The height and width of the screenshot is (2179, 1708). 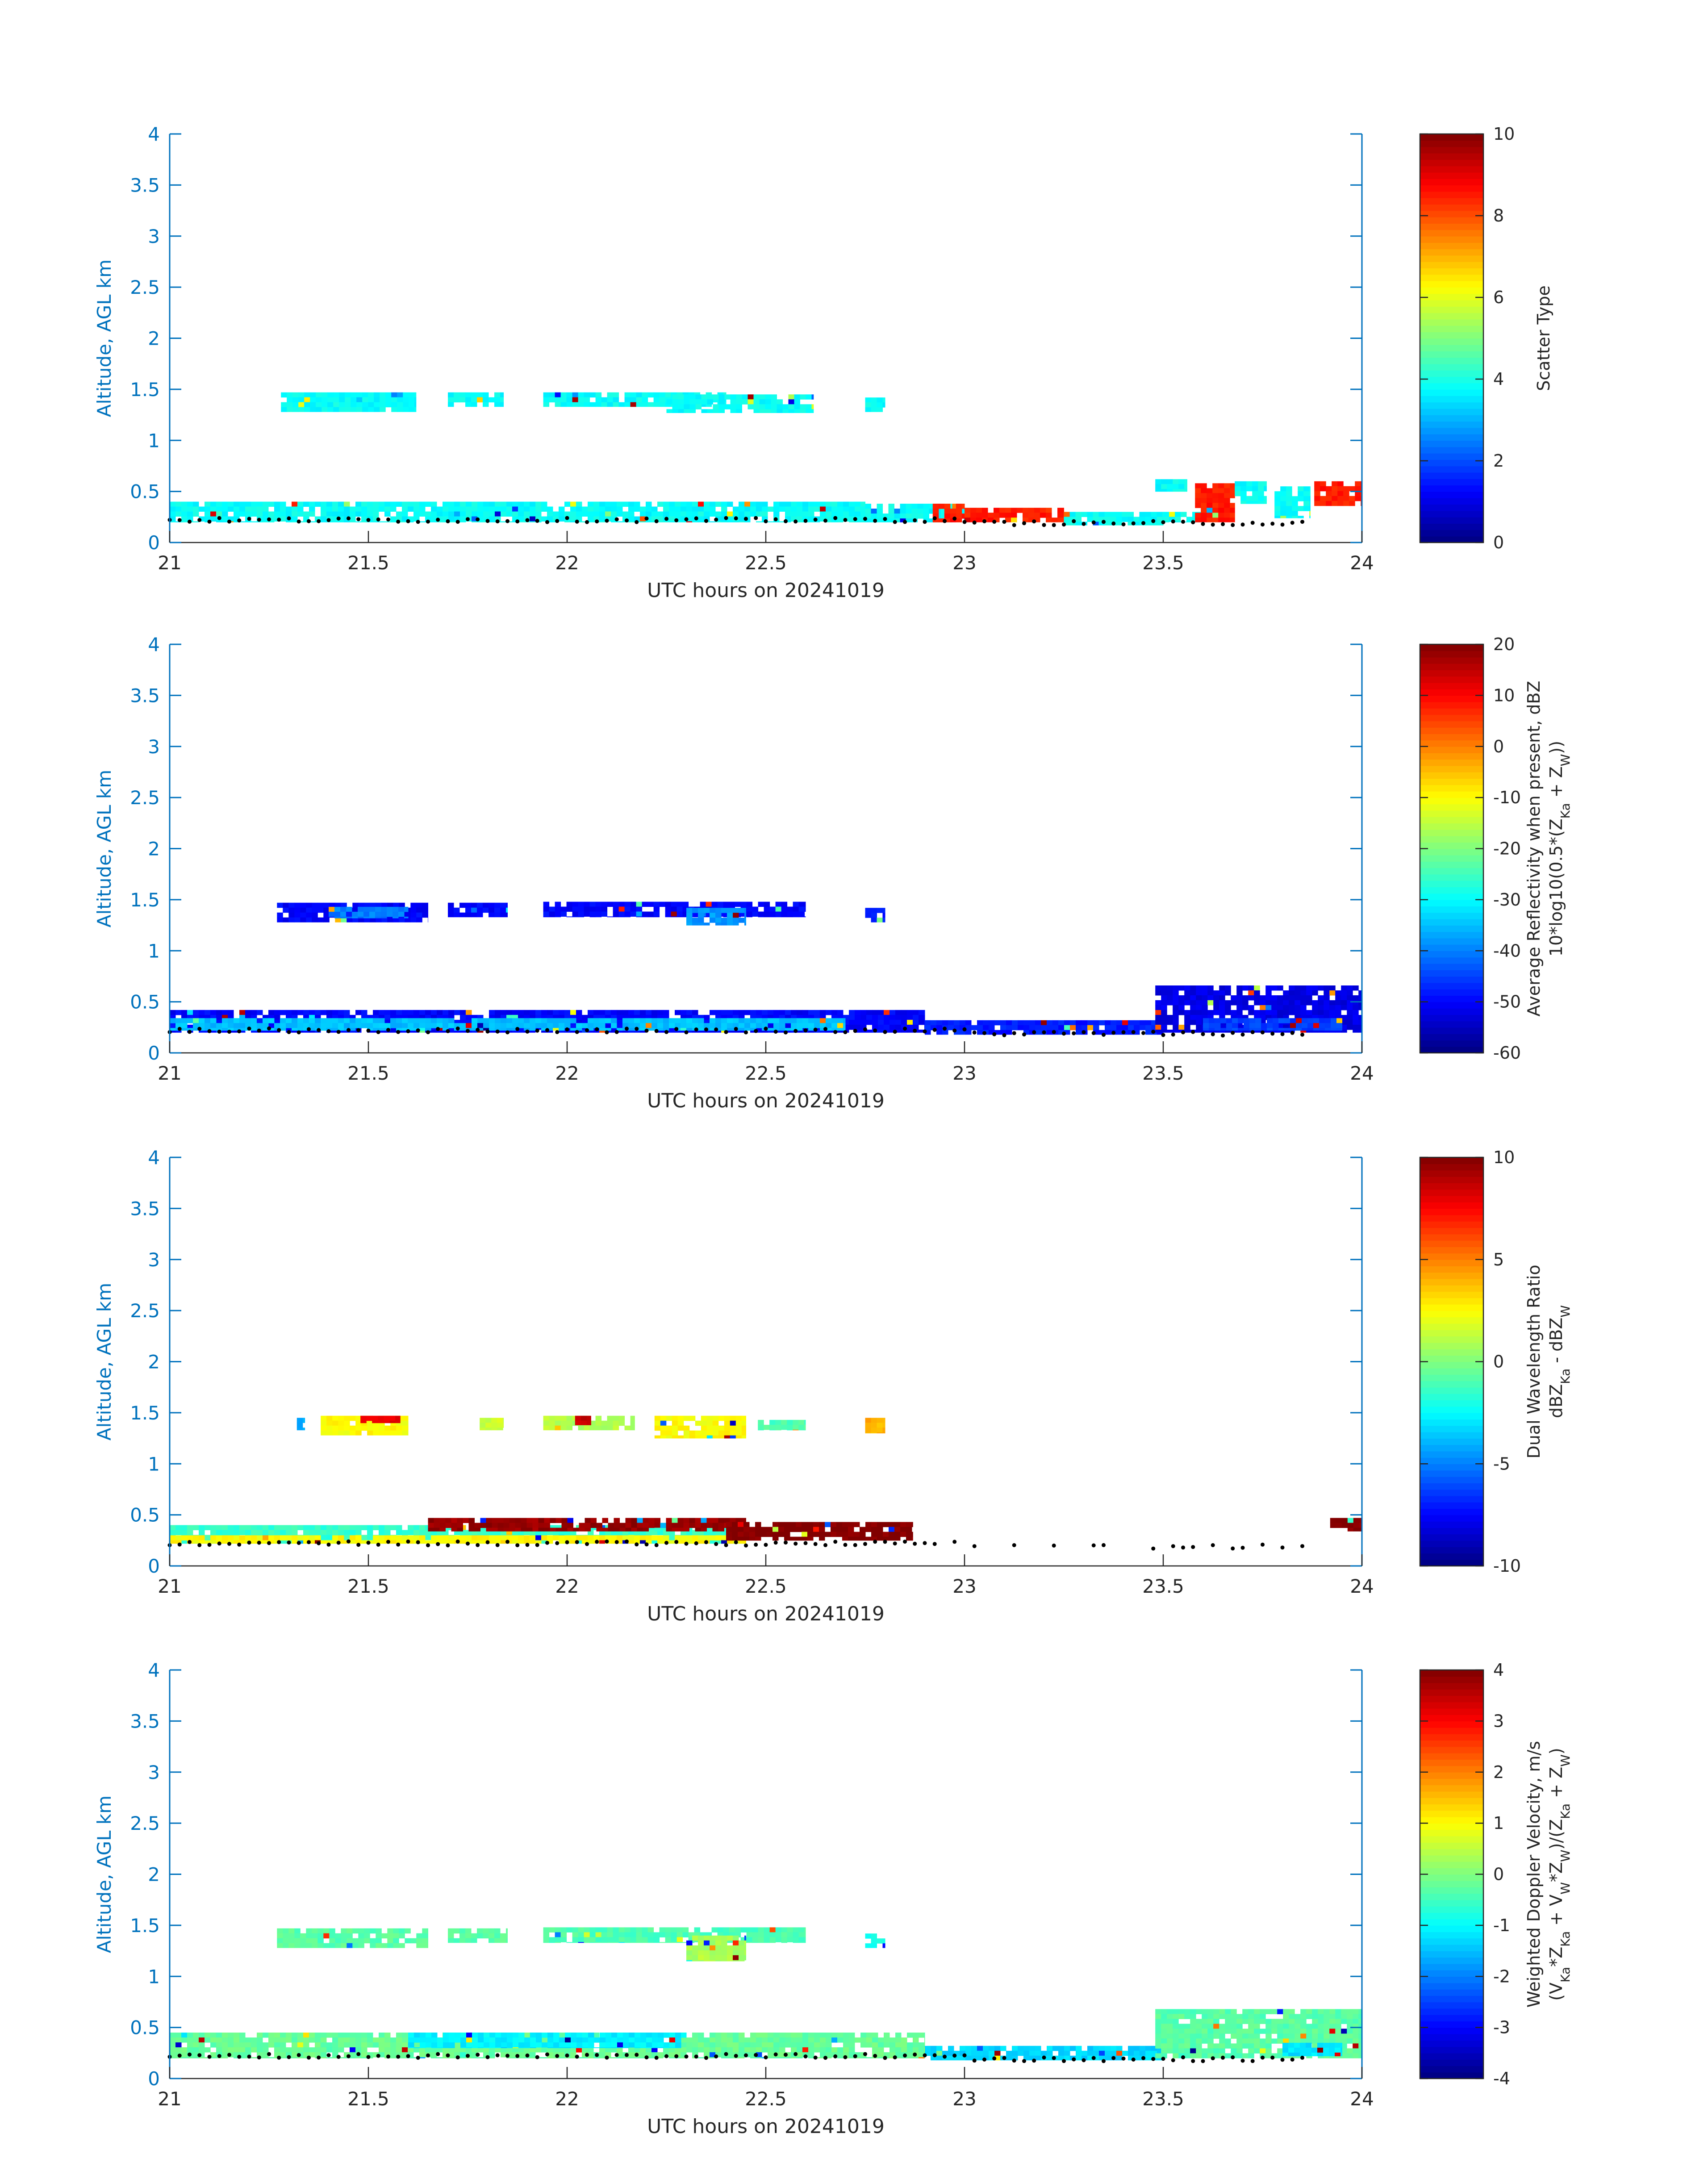 I want to click on x-tick-label: 23, so click(x=964, y=1073).